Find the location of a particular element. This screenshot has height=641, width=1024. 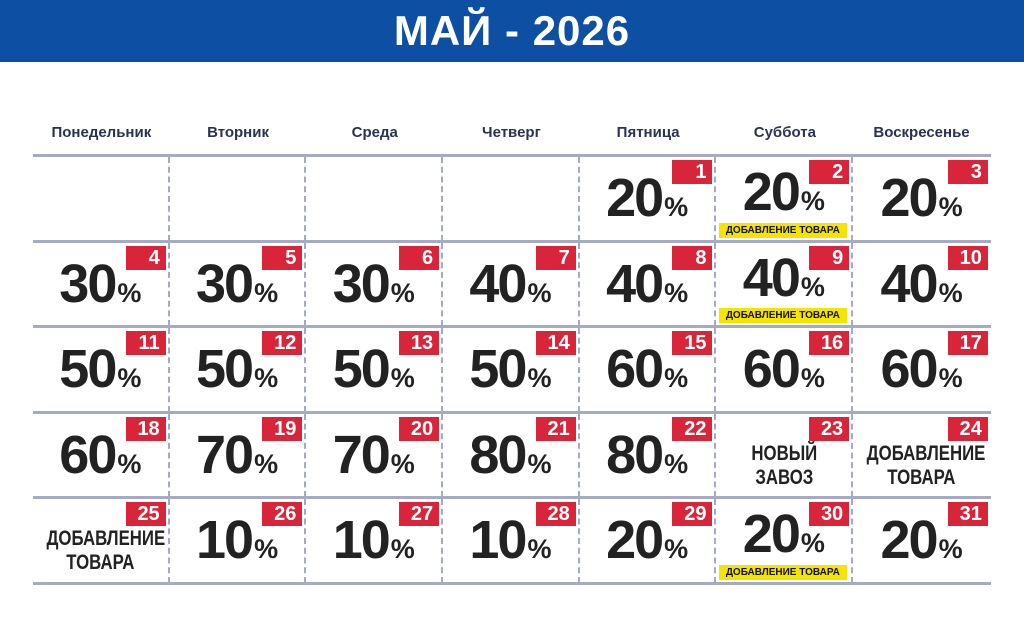

day-number: 22 is located at coordinates (692, 428).